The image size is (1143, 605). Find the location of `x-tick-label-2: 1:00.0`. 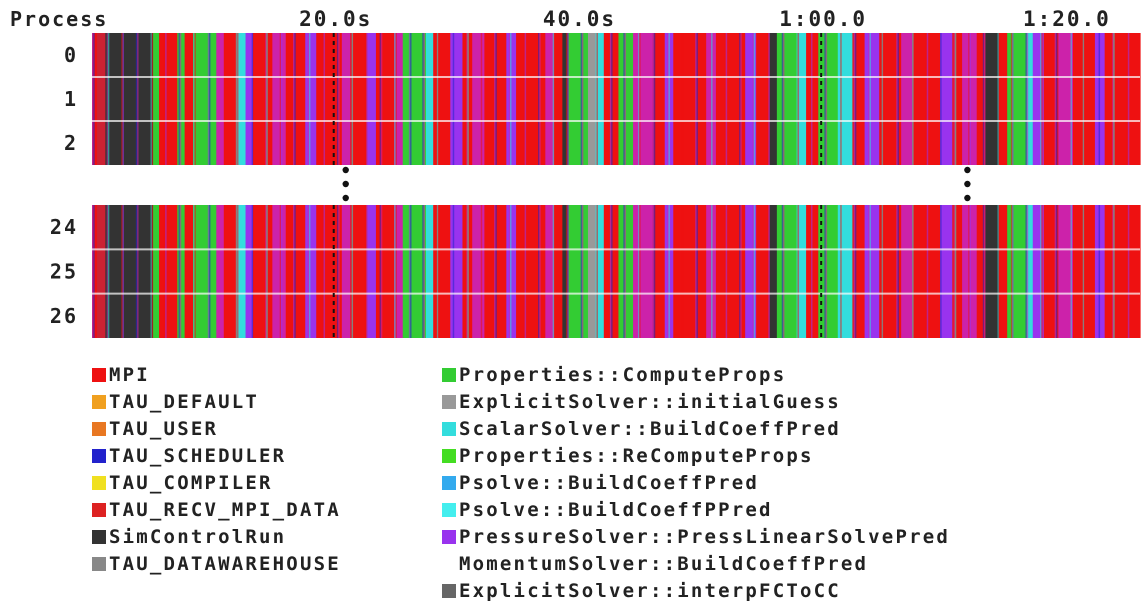

x-tick-label-2: 1:00.0 is located at coordinates (823, 19).